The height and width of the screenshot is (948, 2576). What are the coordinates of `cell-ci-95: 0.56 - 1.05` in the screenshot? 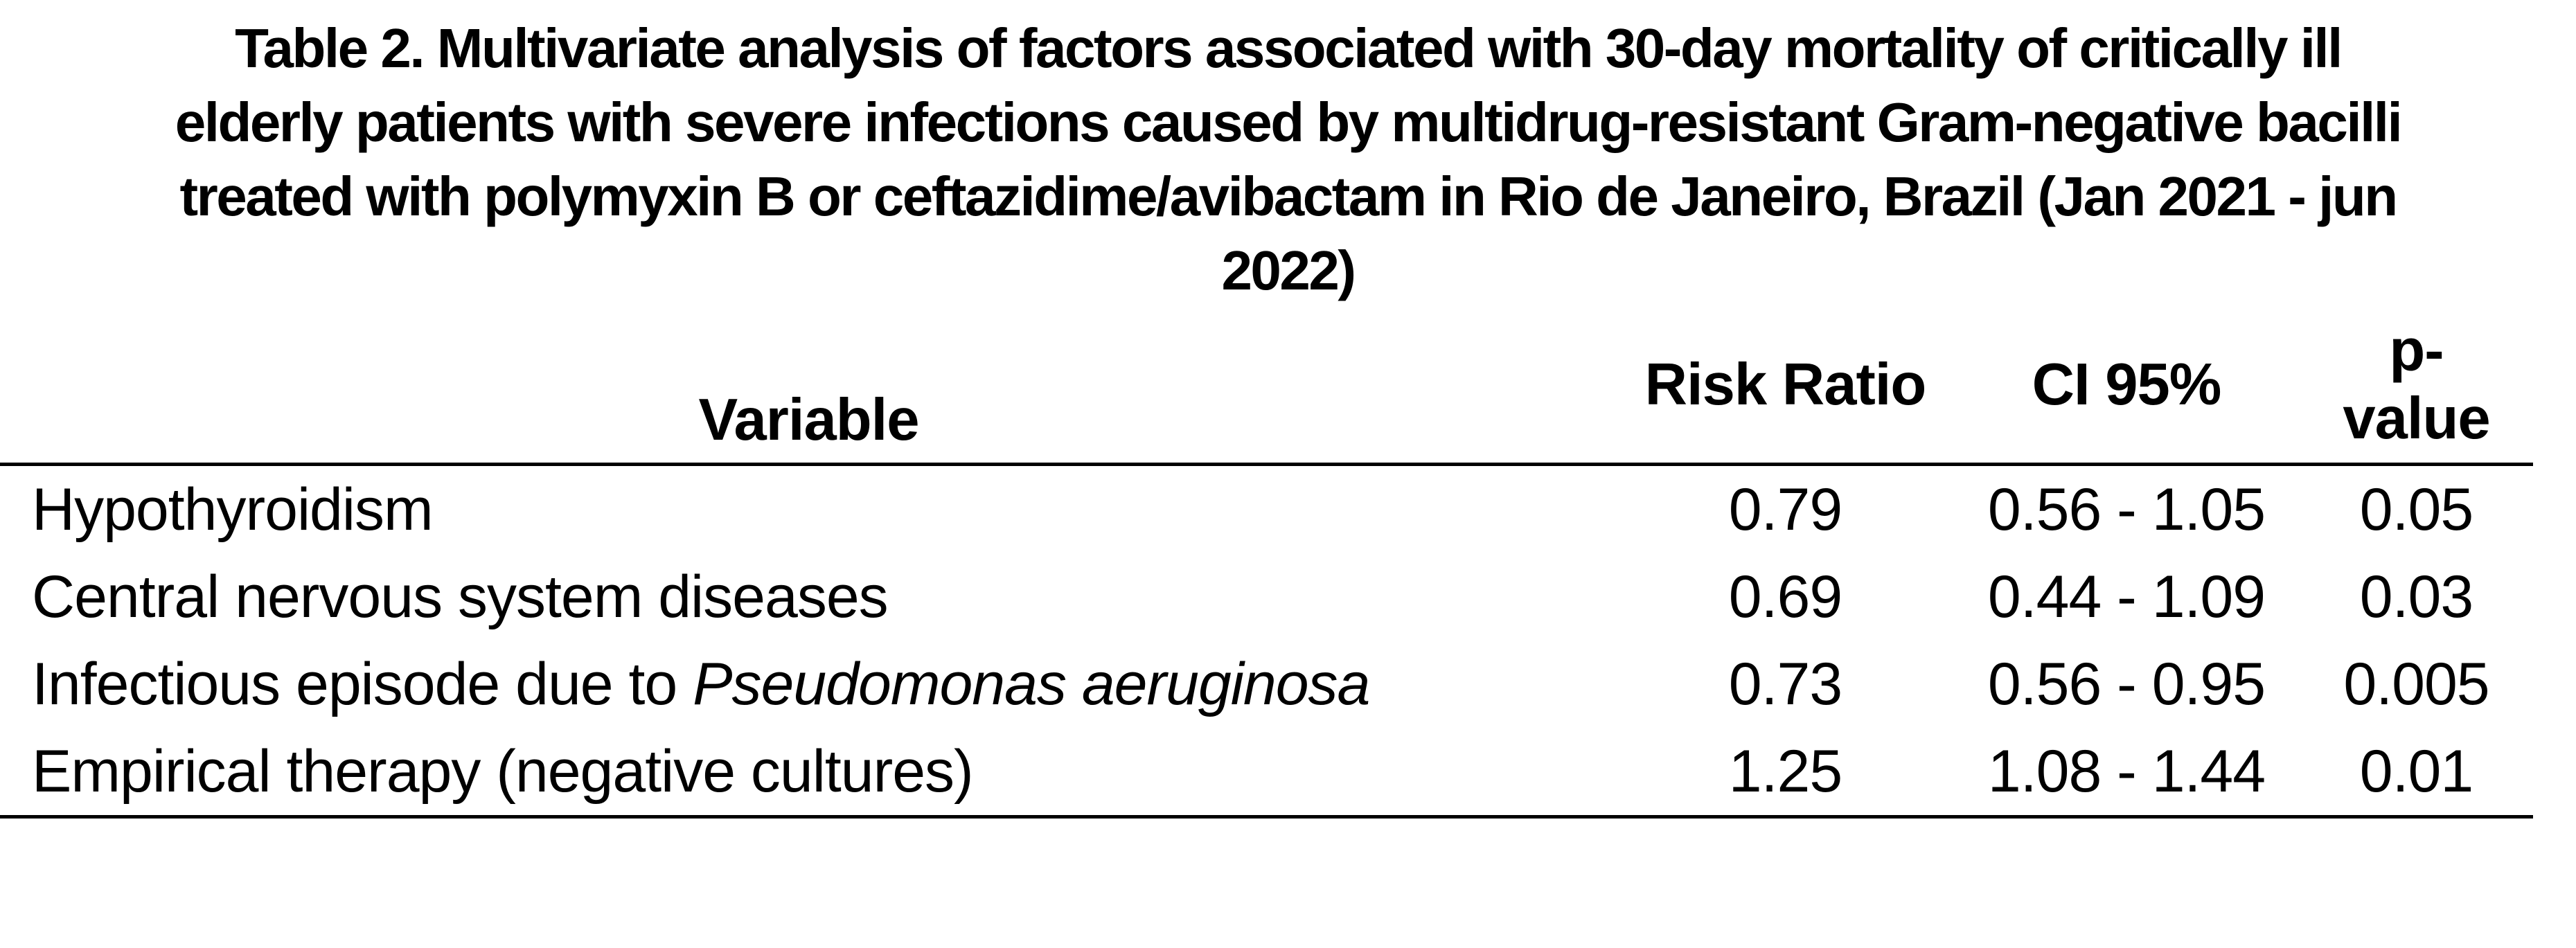 It's located at (2126, 509).